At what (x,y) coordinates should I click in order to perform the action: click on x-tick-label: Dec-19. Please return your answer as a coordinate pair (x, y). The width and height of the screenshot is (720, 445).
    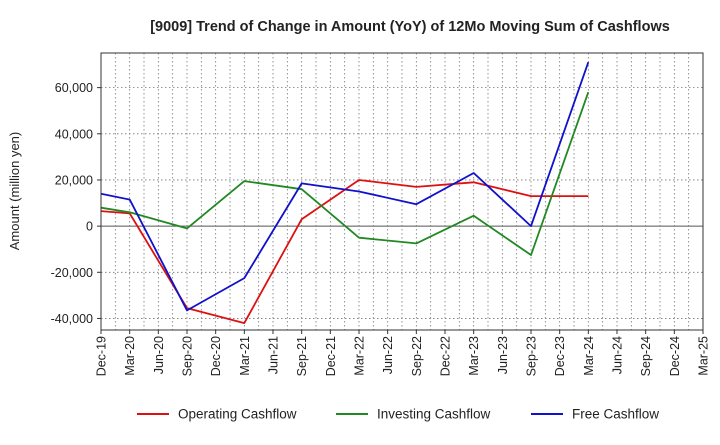
    Looking at the image, I should click on (102, 356).